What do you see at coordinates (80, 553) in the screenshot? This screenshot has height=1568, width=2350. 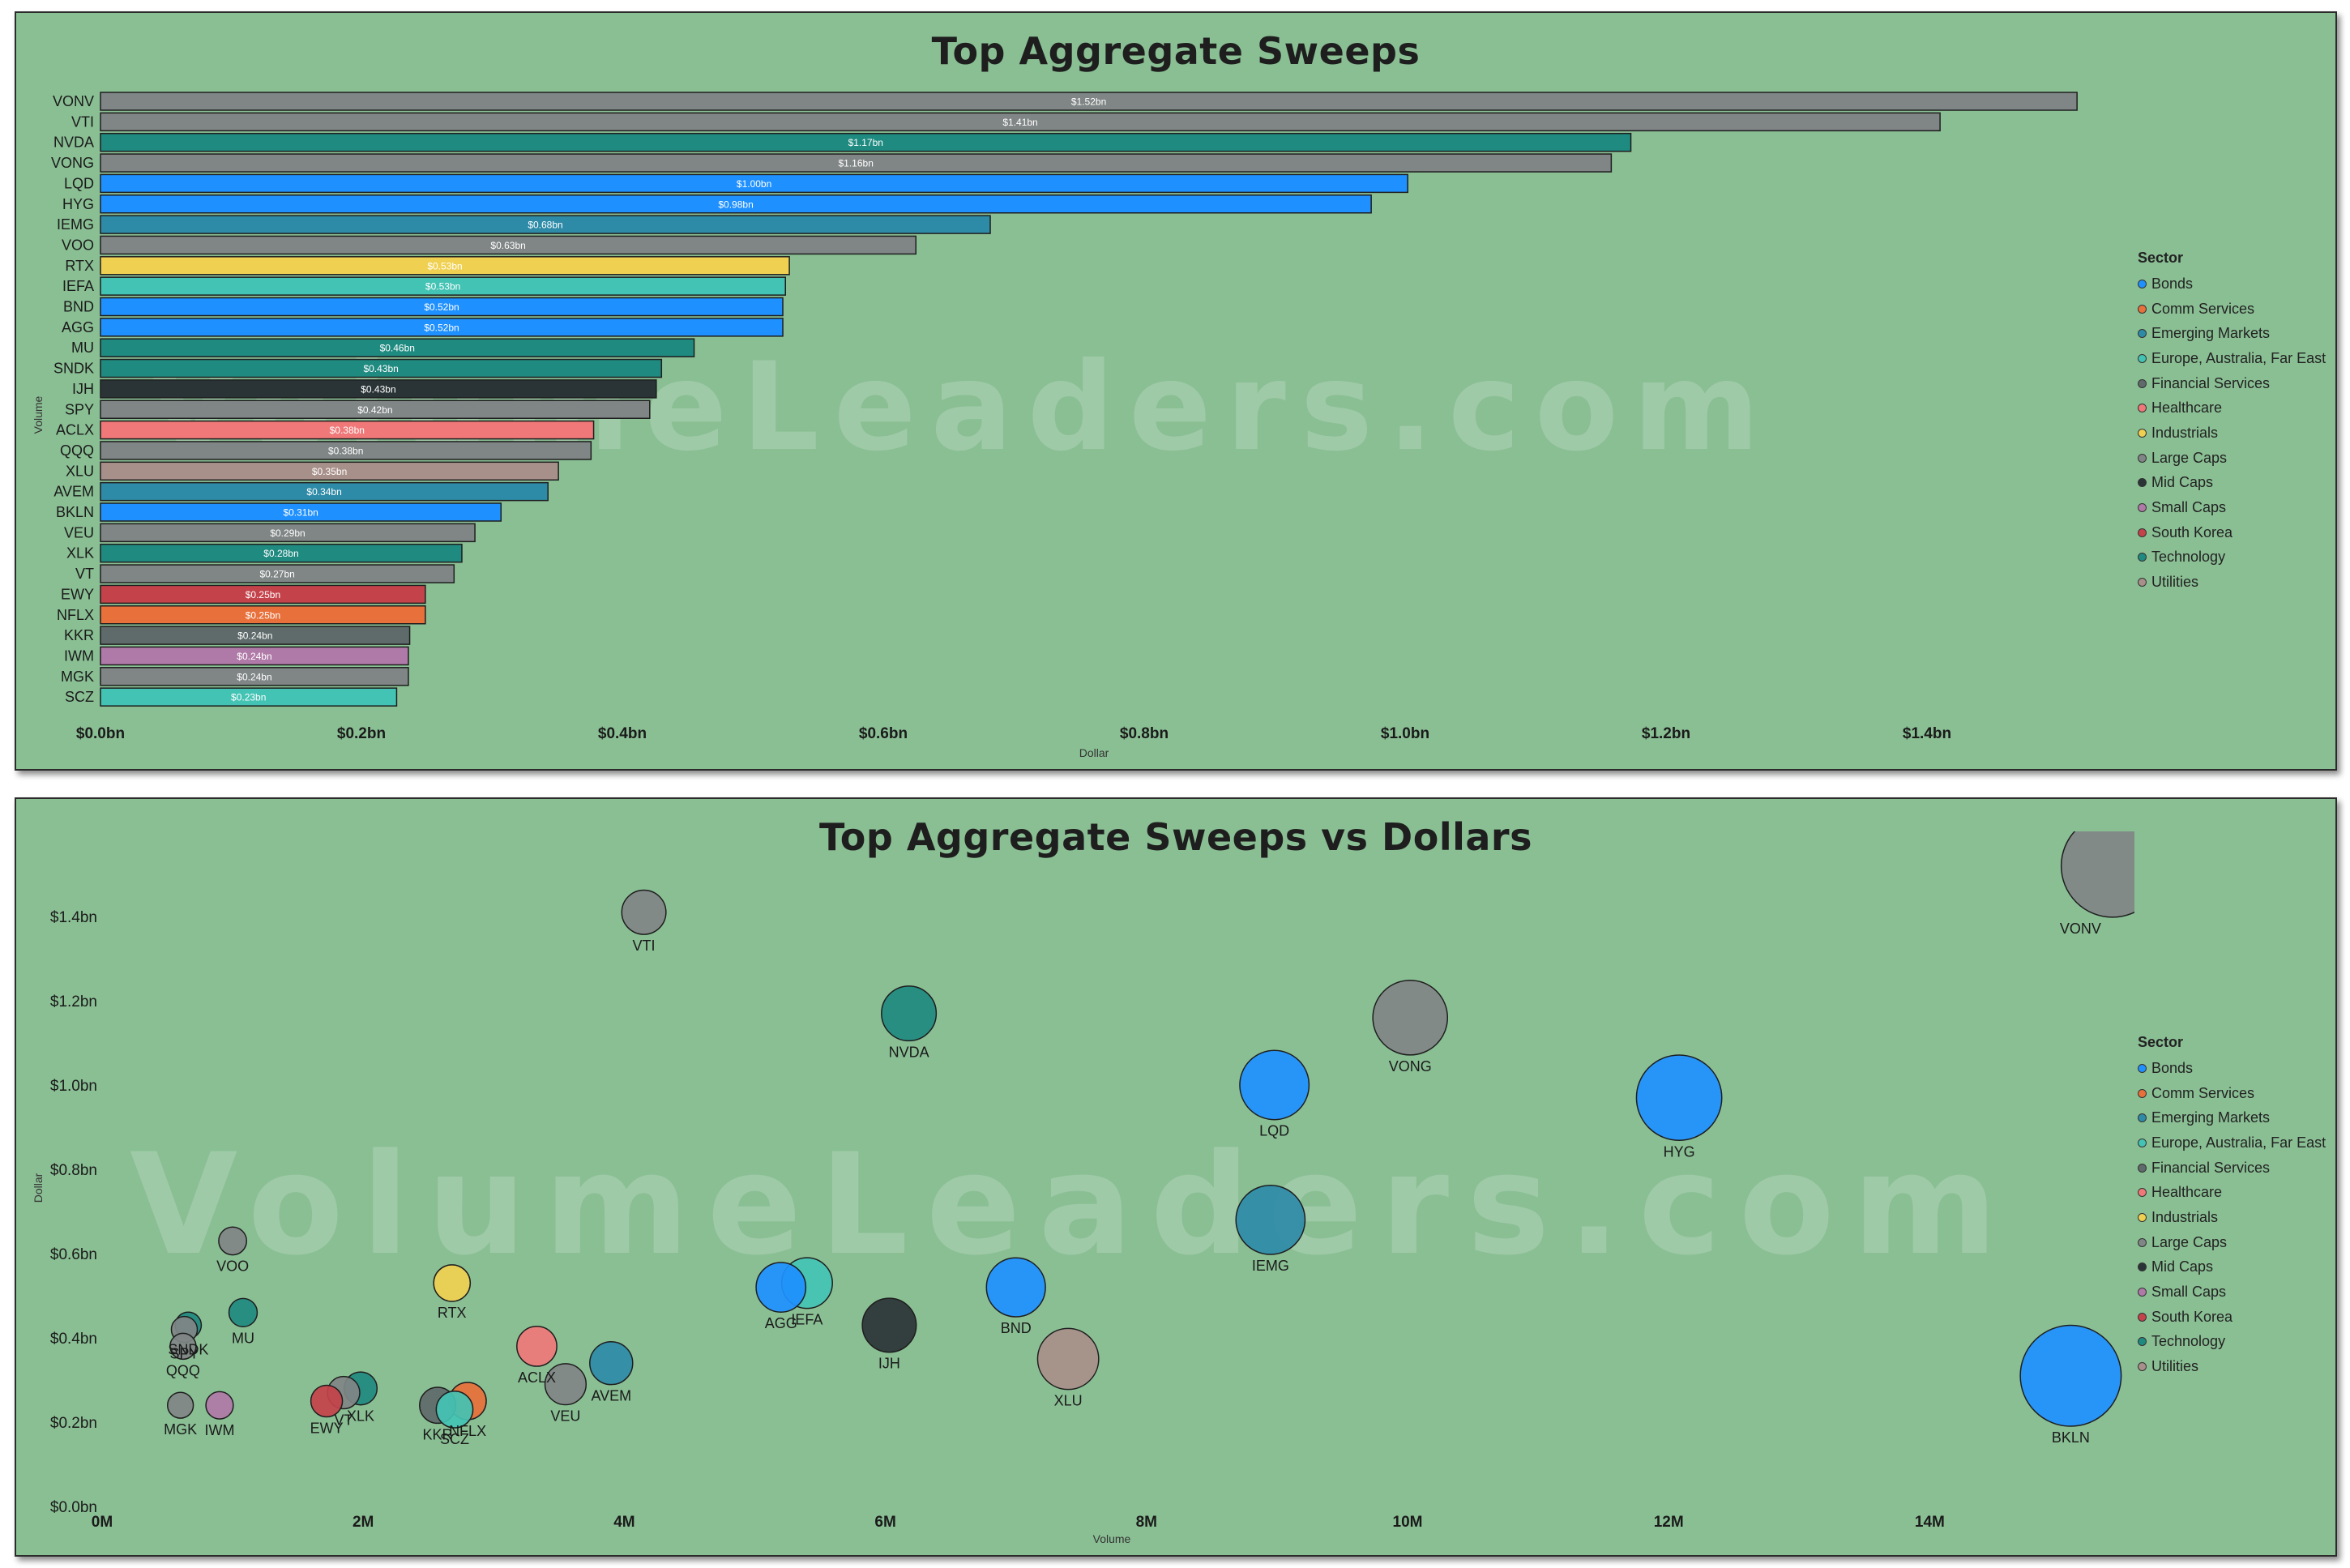 I see `category-label: XLK` at bounding box center [80, 553].